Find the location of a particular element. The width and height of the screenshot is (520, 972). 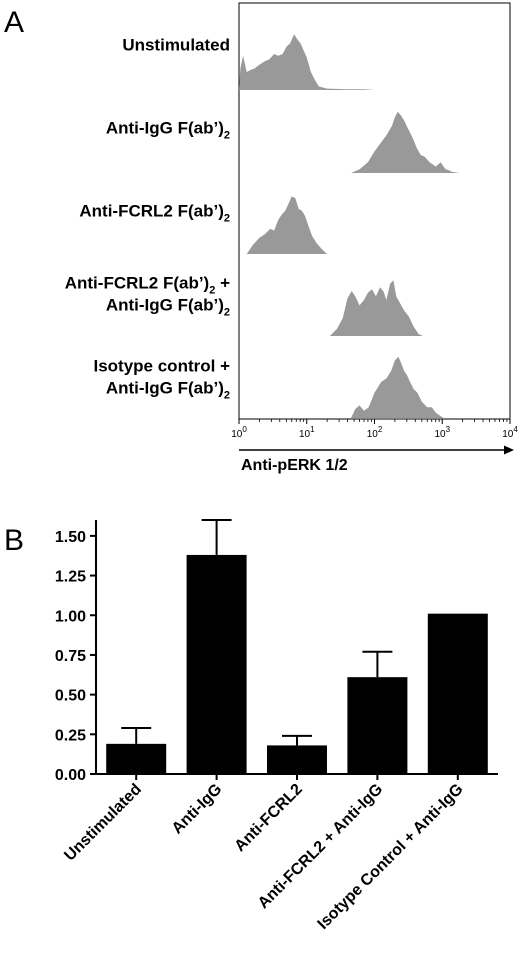

y-tick-label: 1.00 is located at coordinates (70, 616).